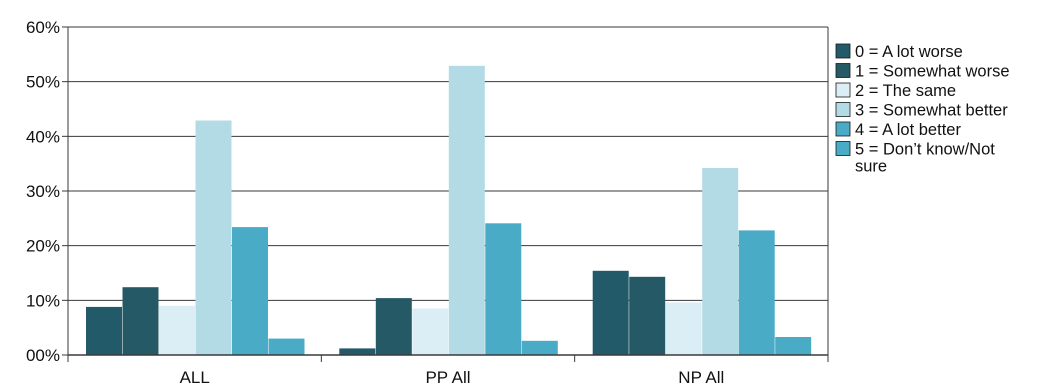 The image size is (1064, 387). Describe the element at coordinates (701, 377) in the screenshot. I see `x-tick-label: NP All` at that location.